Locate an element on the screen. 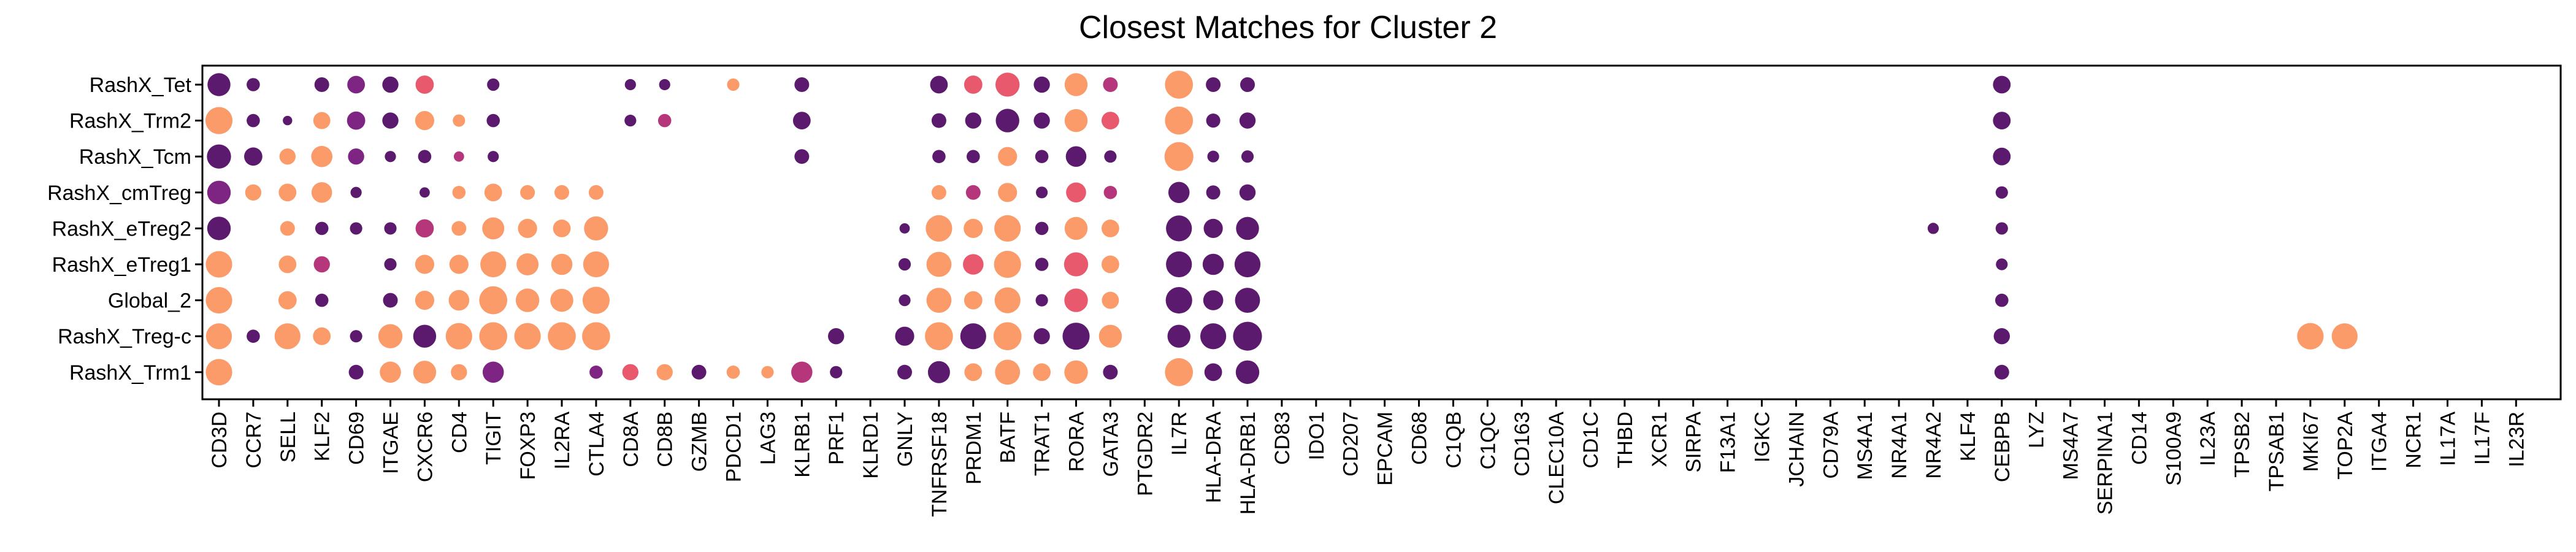 Image resolution: width=2576 pixels, height=552 pixels. x-tick-label: CD68 is located at coordinates (1420, 438).